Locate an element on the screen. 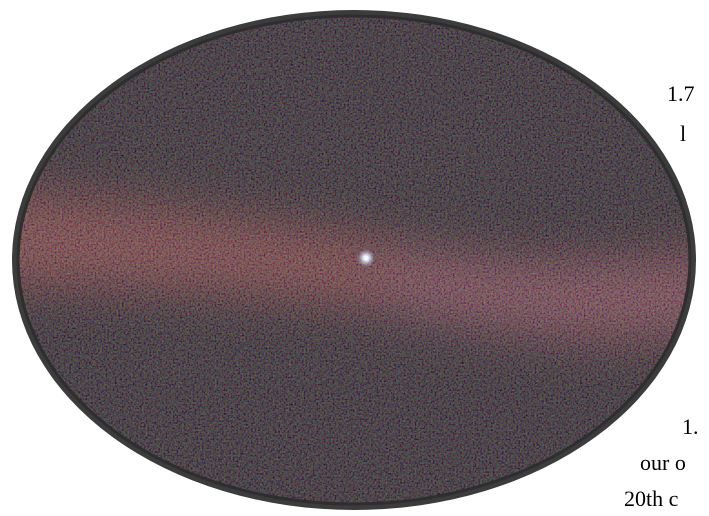  background-text-line-2: l is located at coordinates (683, 133).